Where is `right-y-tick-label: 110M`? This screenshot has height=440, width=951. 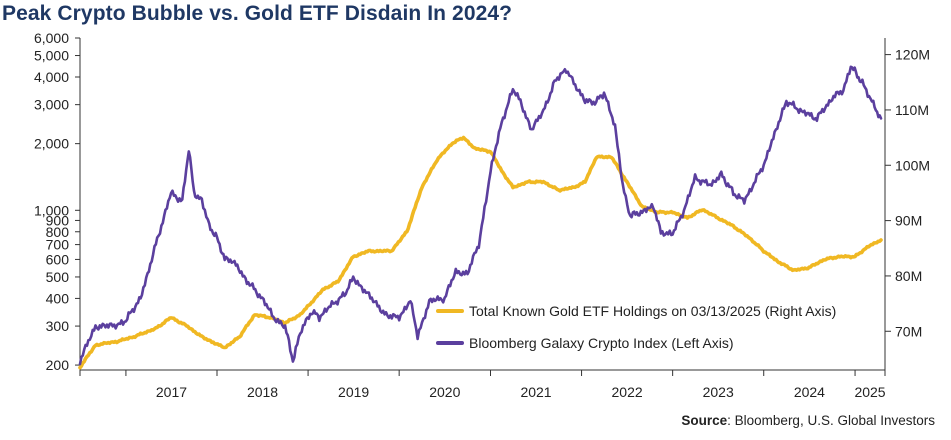 right-y-tick-label: 110M is located at coordinates (912, 110).